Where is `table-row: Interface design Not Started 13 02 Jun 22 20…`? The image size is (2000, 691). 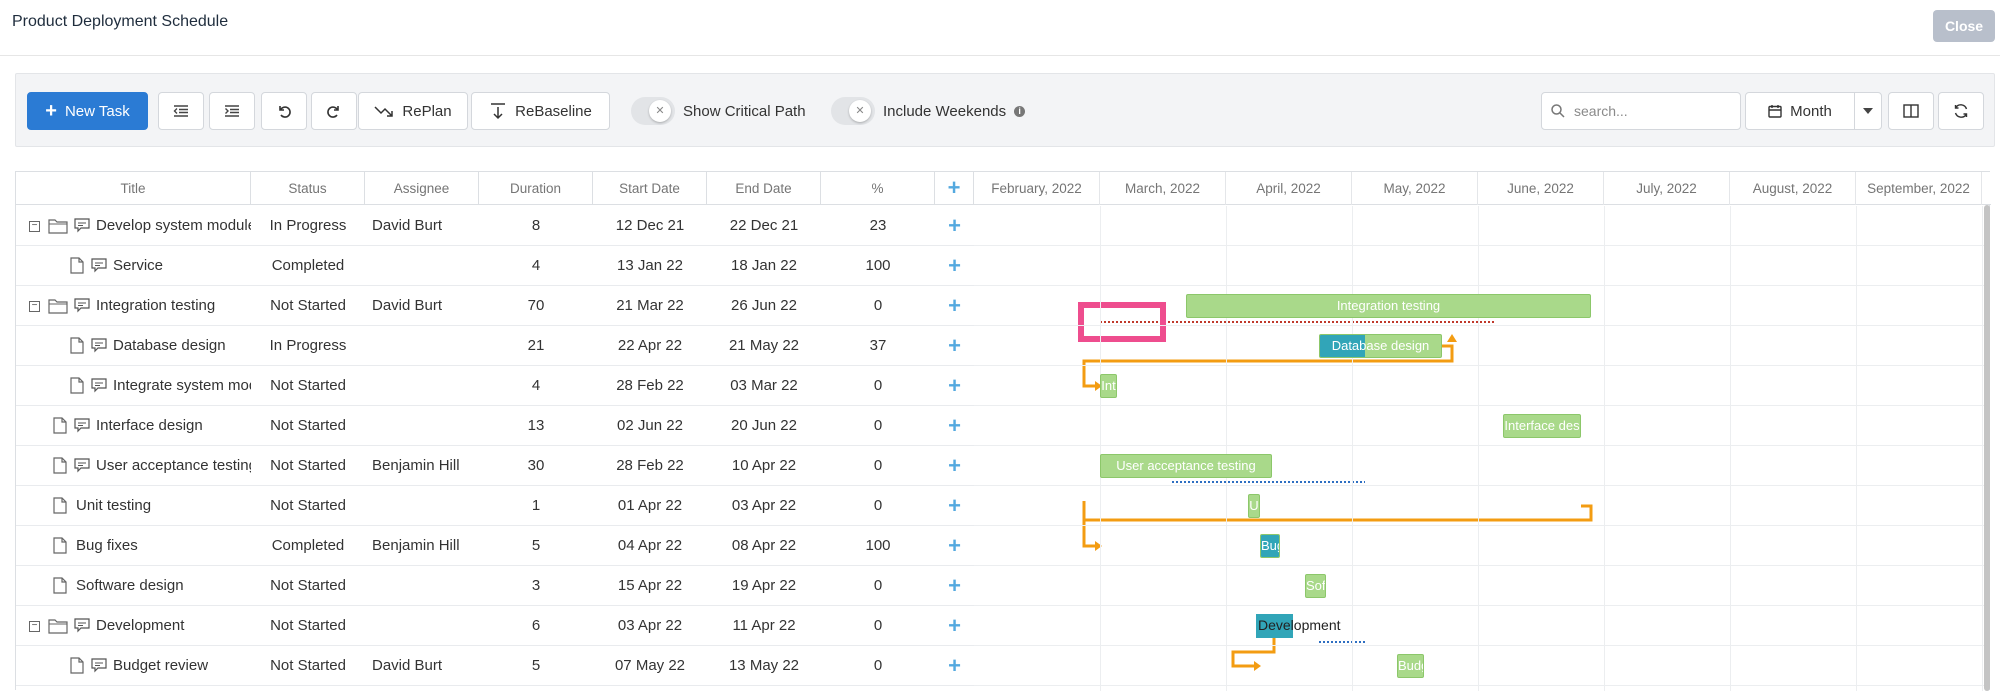
table-row: Interface design Not Started 13 02 Jun 22 20… is located at coordinates (495, 426).